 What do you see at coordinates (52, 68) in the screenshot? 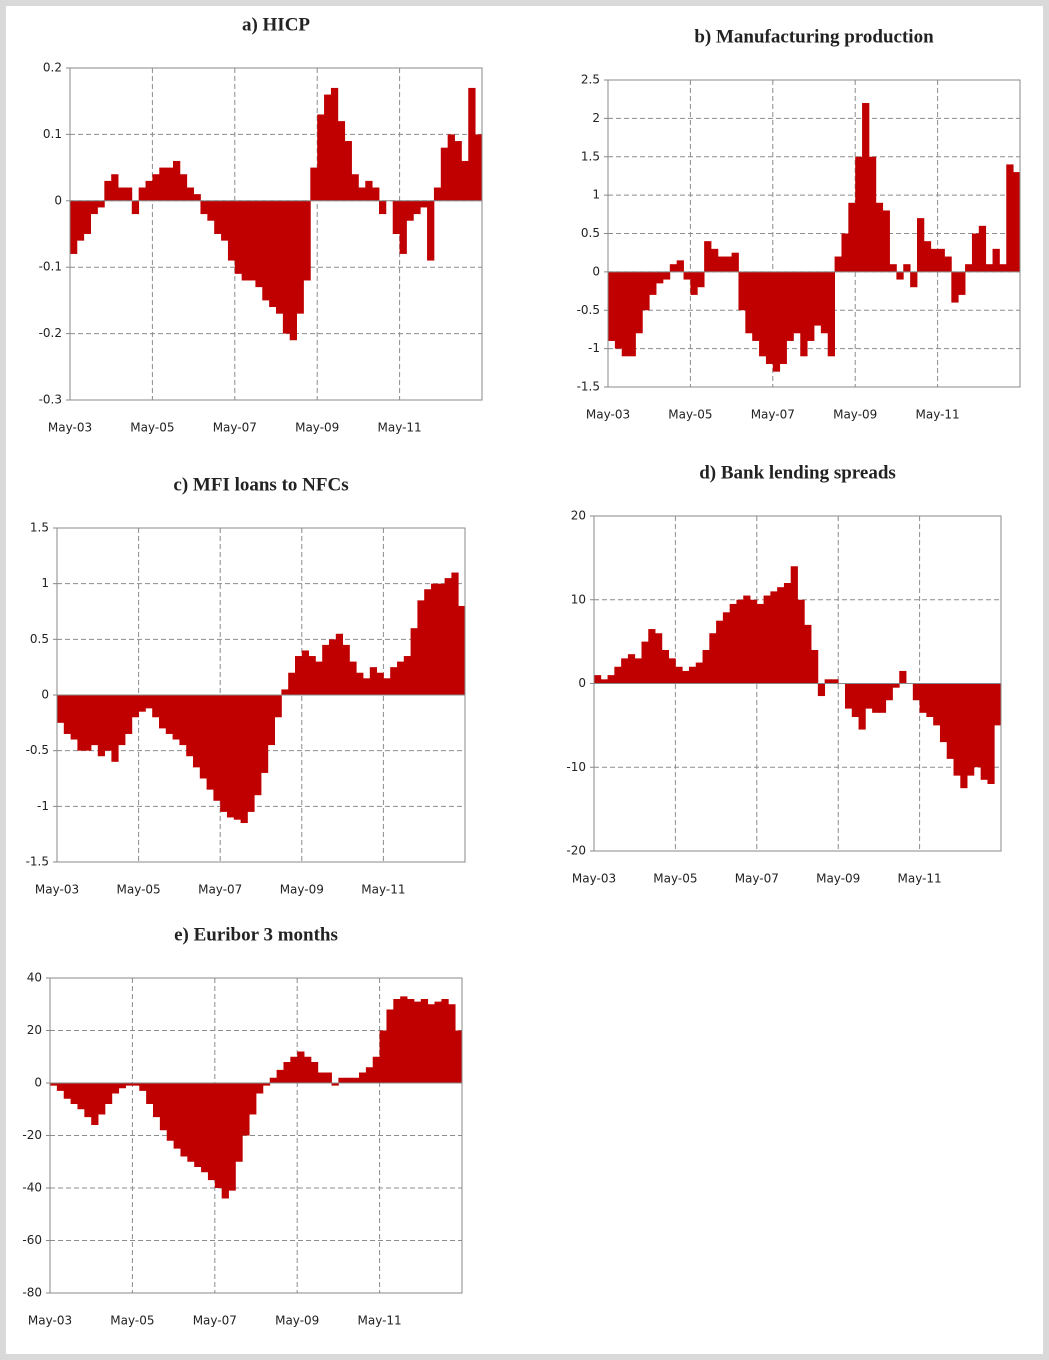
I see `y-tick-label: 0.2` at bounding box center [52, 68].